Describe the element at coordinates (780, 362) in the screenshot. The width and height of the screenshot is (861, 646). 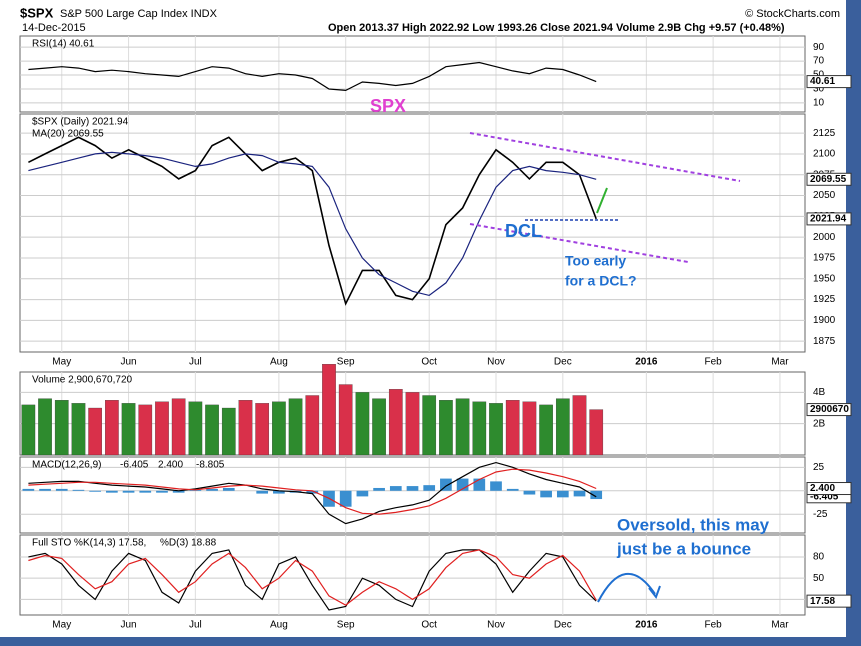
I see `x-tick-label: Mar` at that location.